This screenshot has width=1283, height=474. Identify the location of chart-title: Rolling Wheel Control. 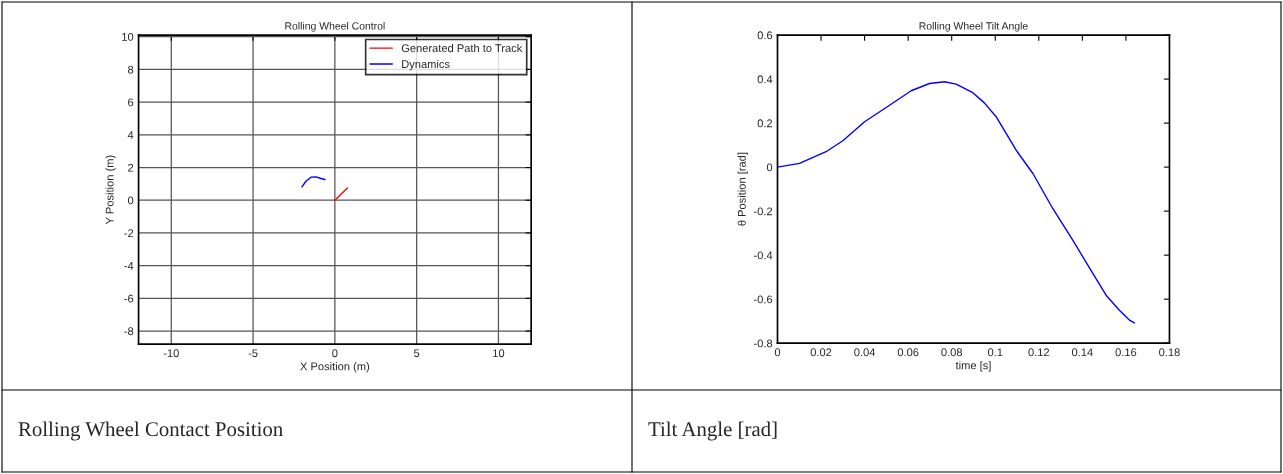
(335, 26).